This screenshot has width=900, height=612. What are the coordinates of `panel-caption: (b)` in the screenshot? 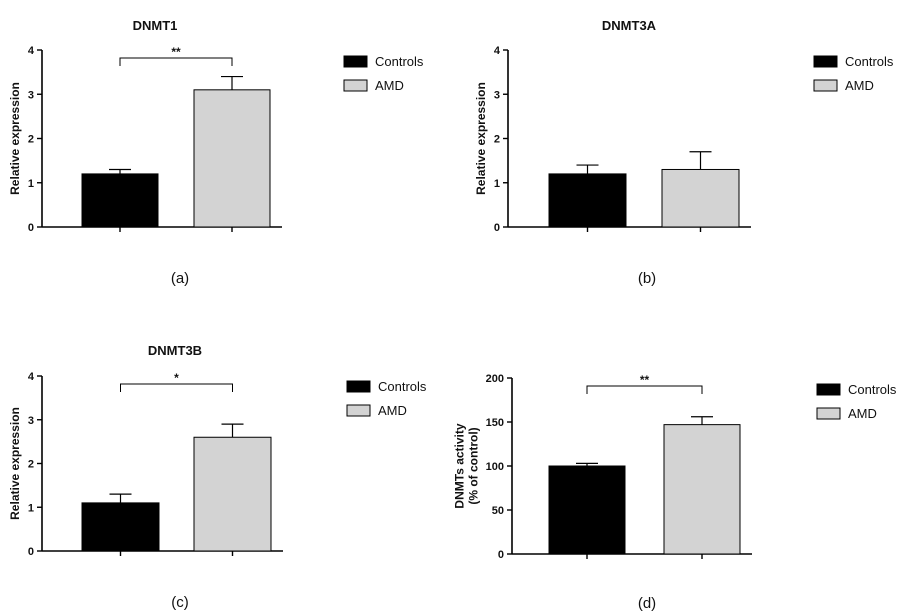 It's located at (647, 278).